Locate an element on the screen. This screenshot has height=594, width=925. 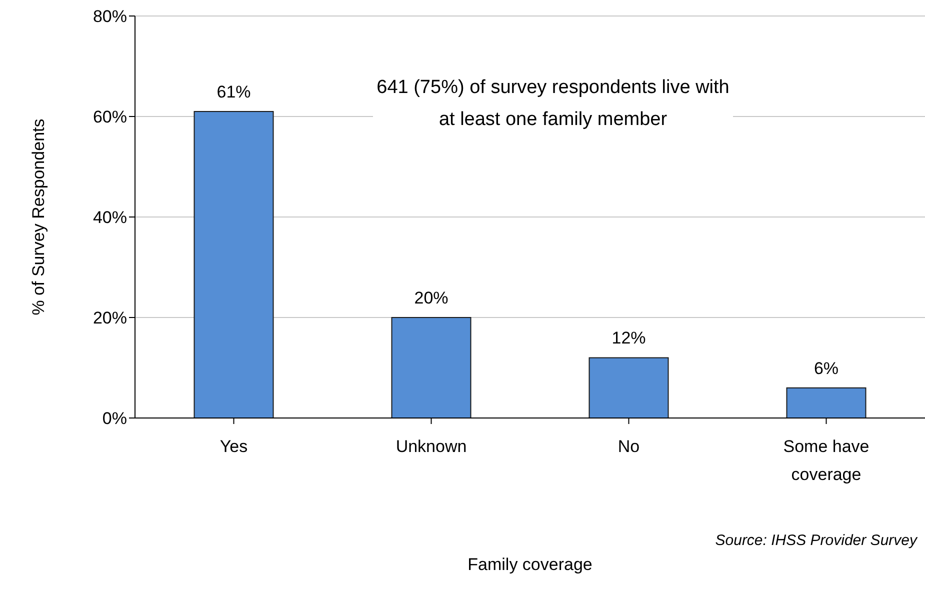
source-note: Source: IHSS Provider Survey is located at coordinates (817, 540).